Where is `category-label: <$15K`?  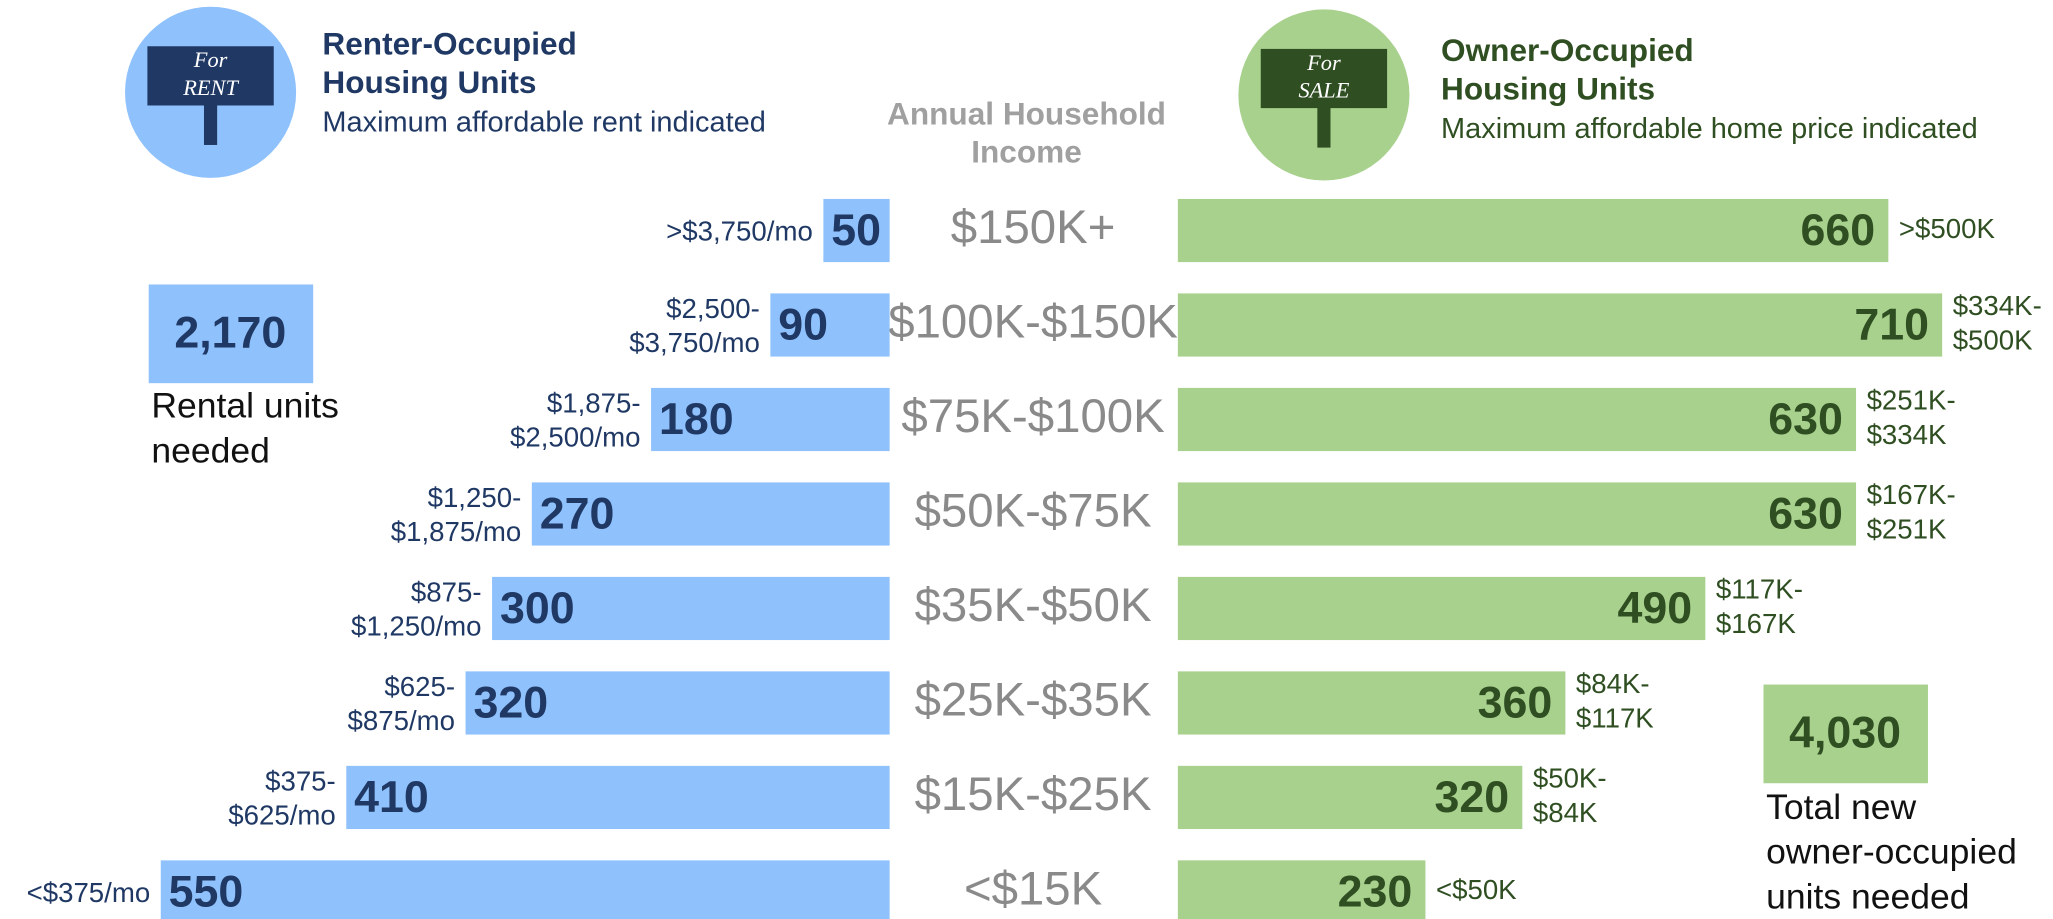
category-label: <$15K is located at coordinates (1033, 888).